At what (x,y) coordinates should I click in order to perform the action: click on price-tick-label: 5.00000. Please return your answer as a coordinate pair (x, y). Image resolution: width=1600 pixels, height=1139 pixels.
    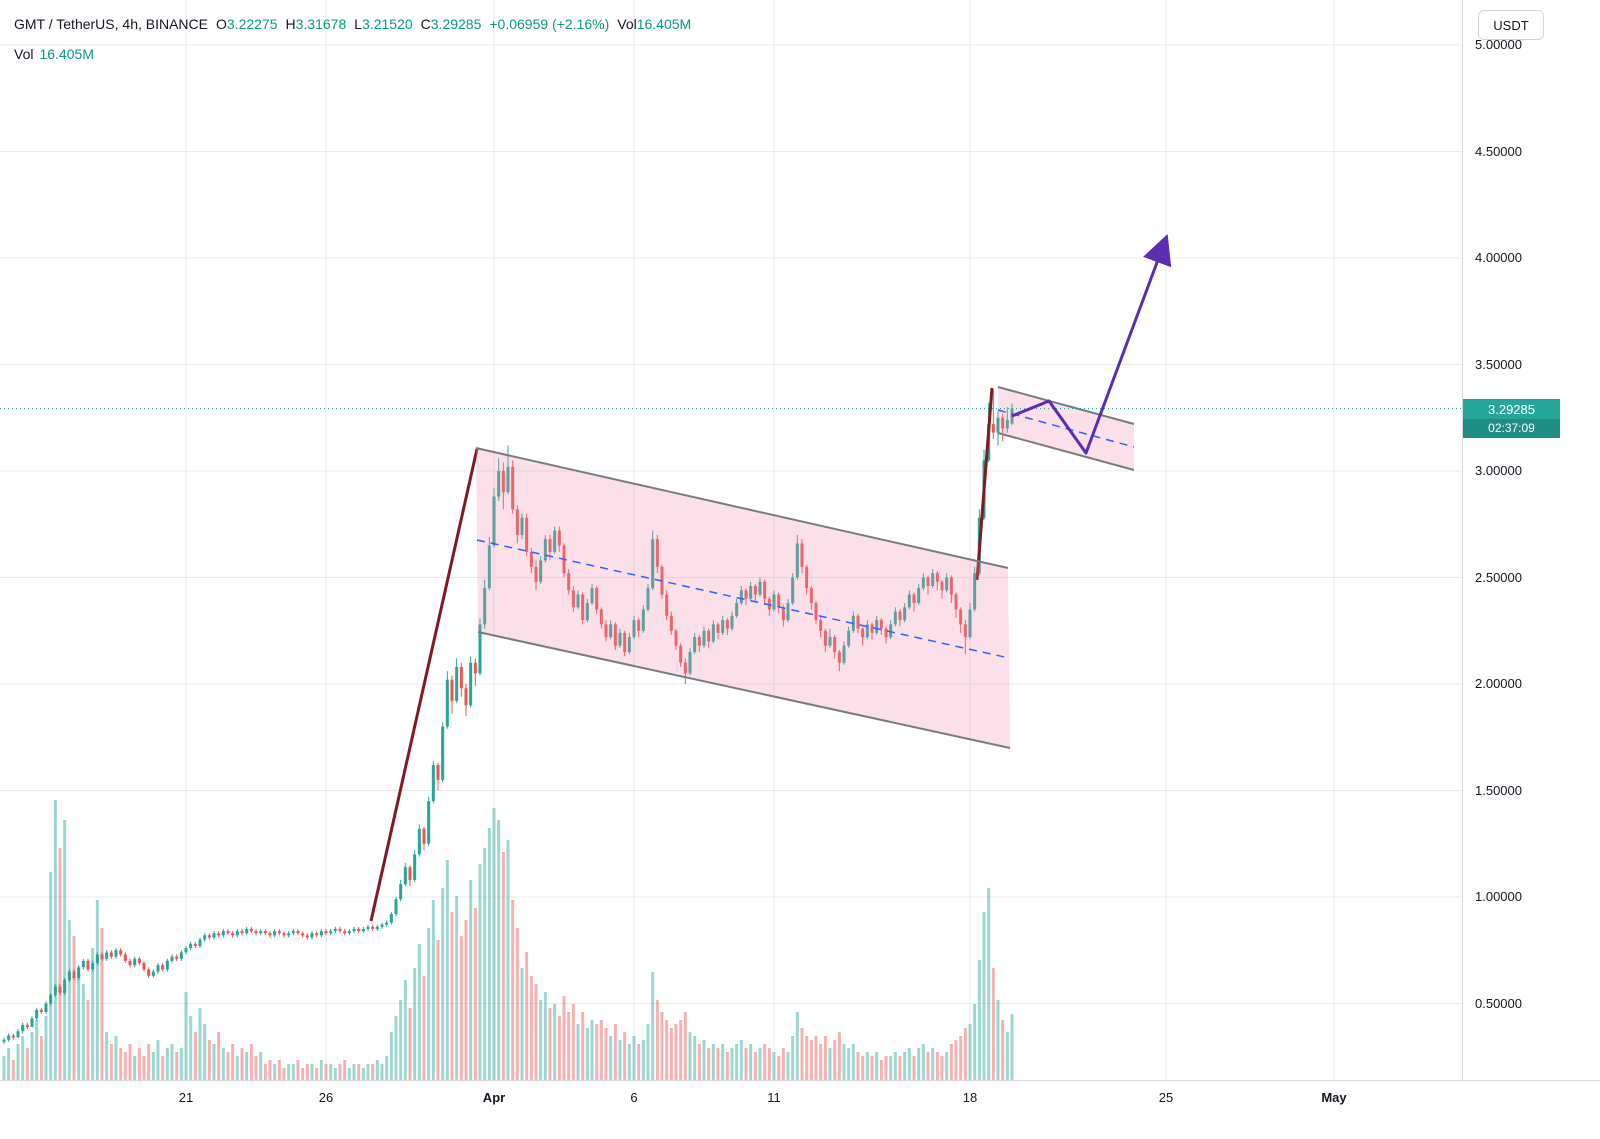
    Looking at the image, I should click on (1498, 44).